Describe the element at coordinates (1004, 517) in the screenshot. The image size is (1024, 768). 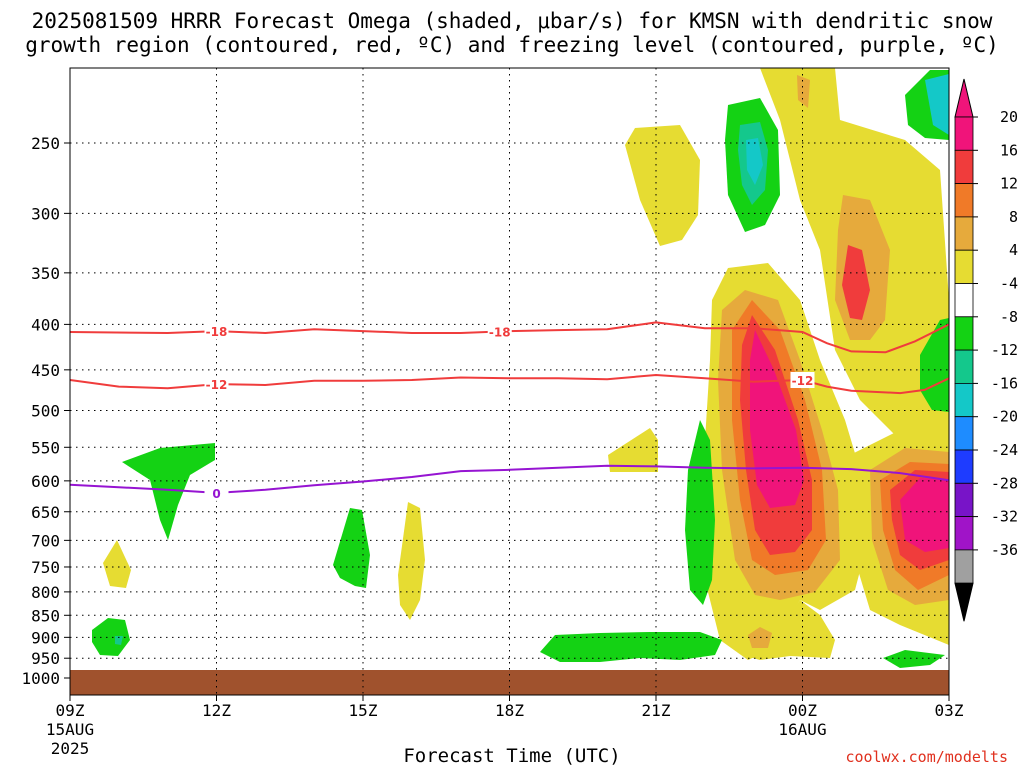
I see `colorbar-label: -32` at that location.